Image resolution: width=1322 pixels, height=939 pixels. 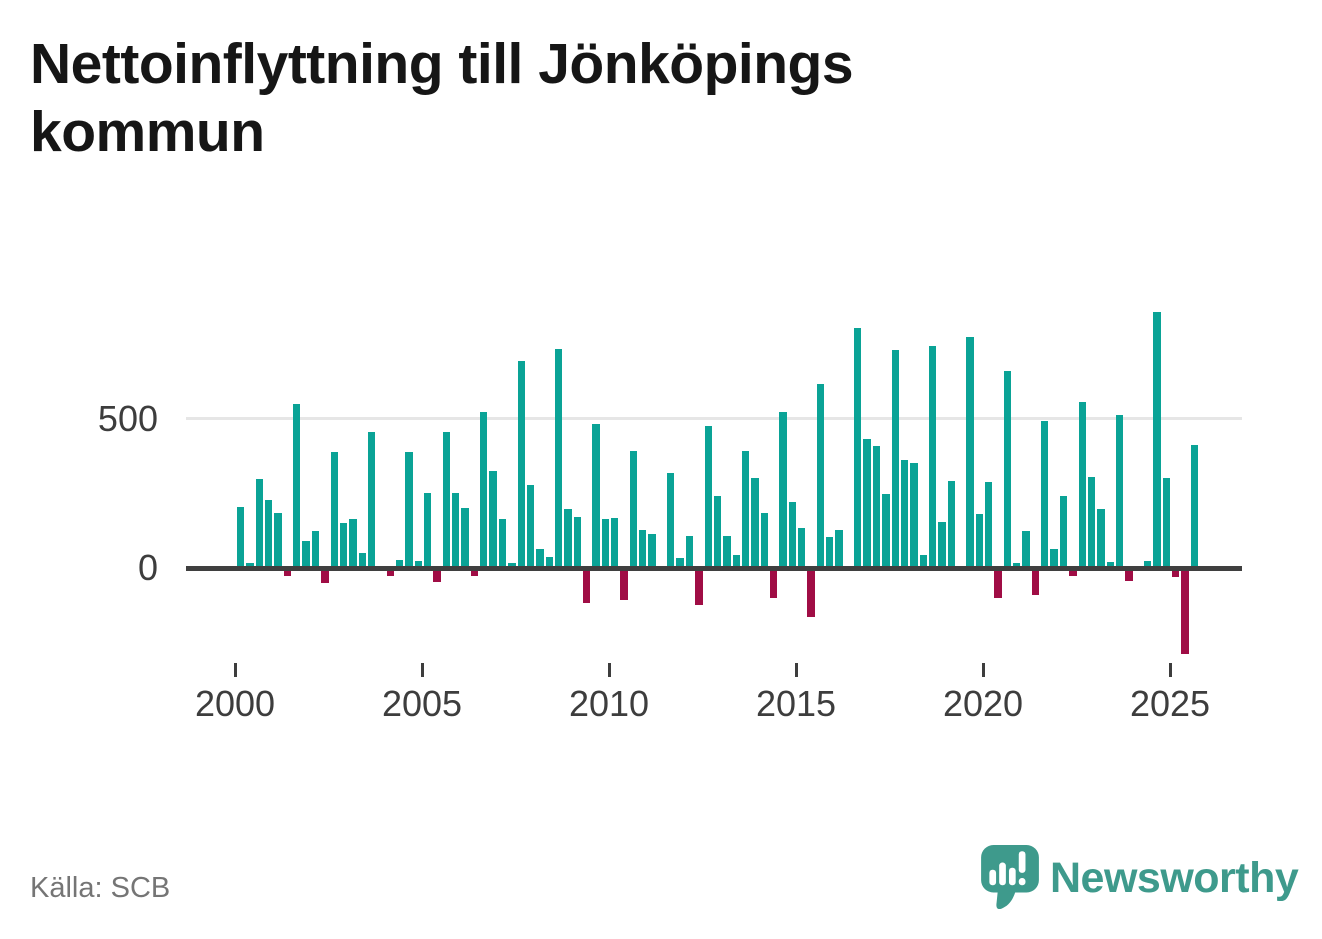 What do you see at coordinates (1119, 491) in the screenshot?
I see `bar-2023-Q3` at bounding box center [1119, 491].